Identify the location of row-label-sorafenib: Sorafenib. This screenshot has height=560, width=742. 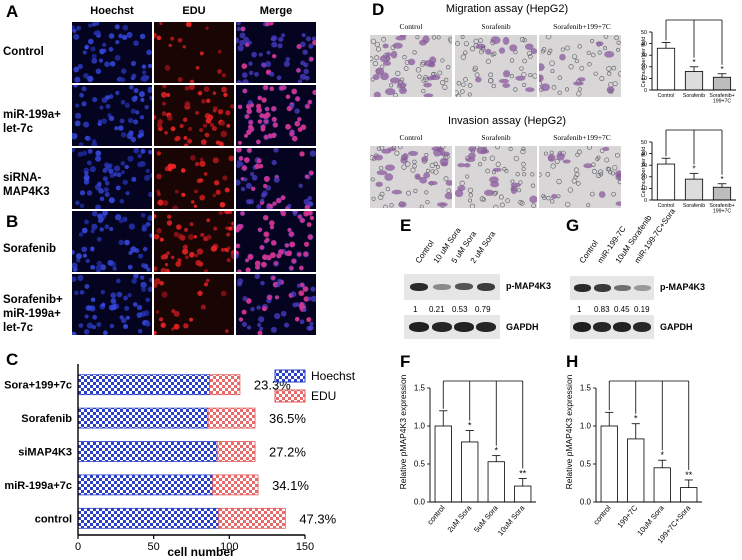
(30, 249).